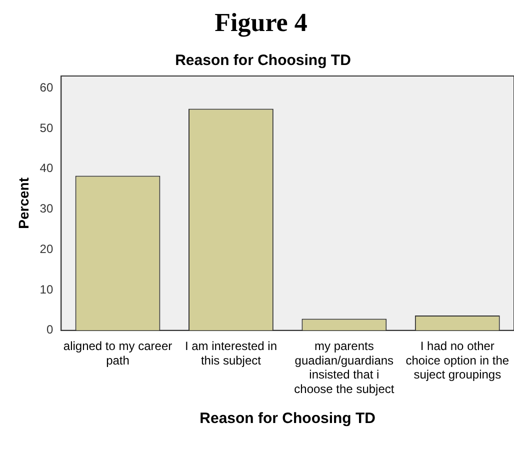 The height and width of the screenshot is (456, 514). What do you see at coordinates (47, 87) in the screenshot?
I see `y-tick-label: 60` at bounding box center [47, 87].